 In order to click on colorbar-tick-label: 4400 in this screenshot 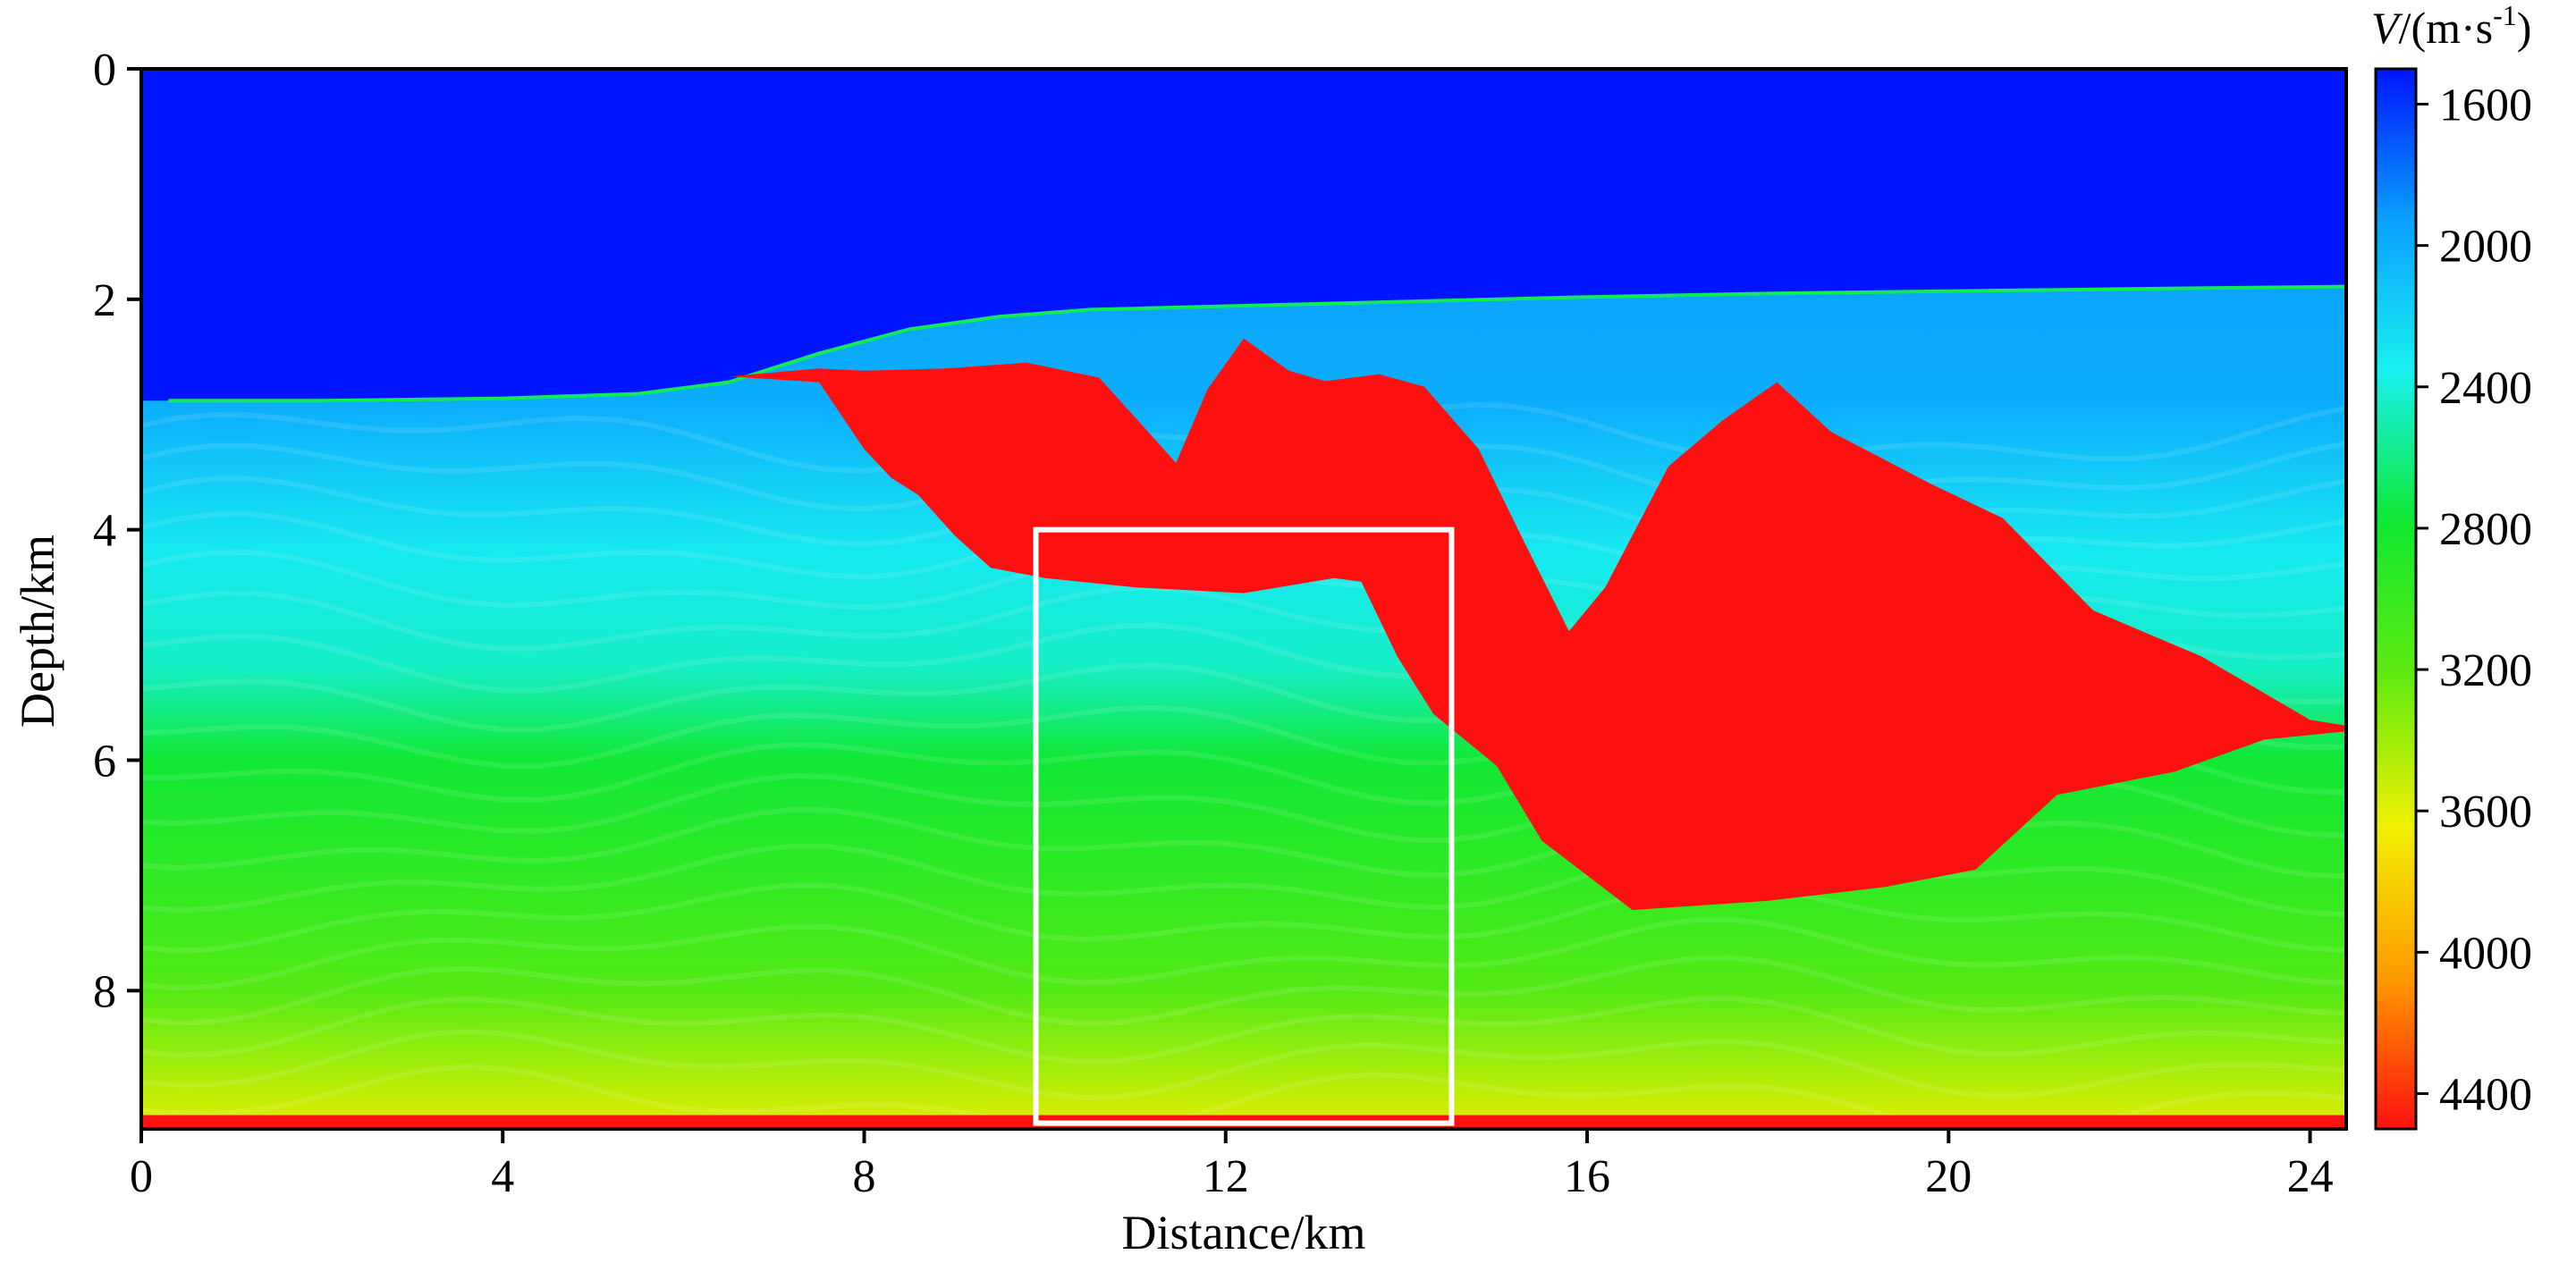, I will do `click(2485, 1094)`.